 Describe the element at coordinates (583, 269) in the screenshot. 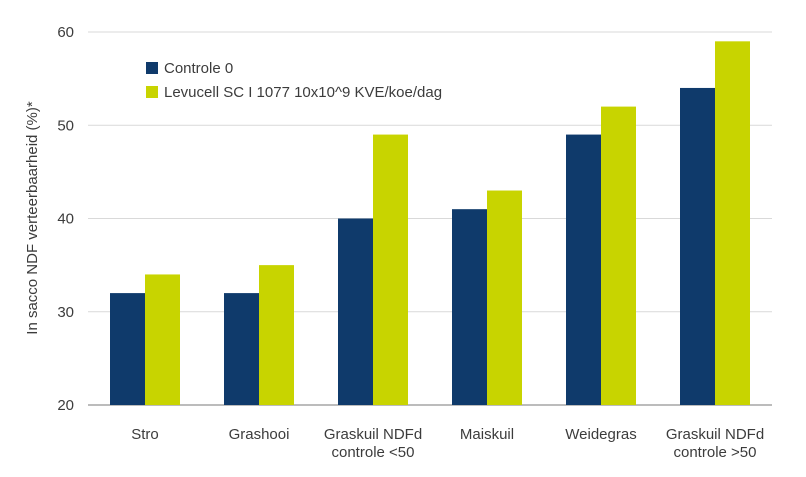

I see `bar-series0-cat4` at that location.